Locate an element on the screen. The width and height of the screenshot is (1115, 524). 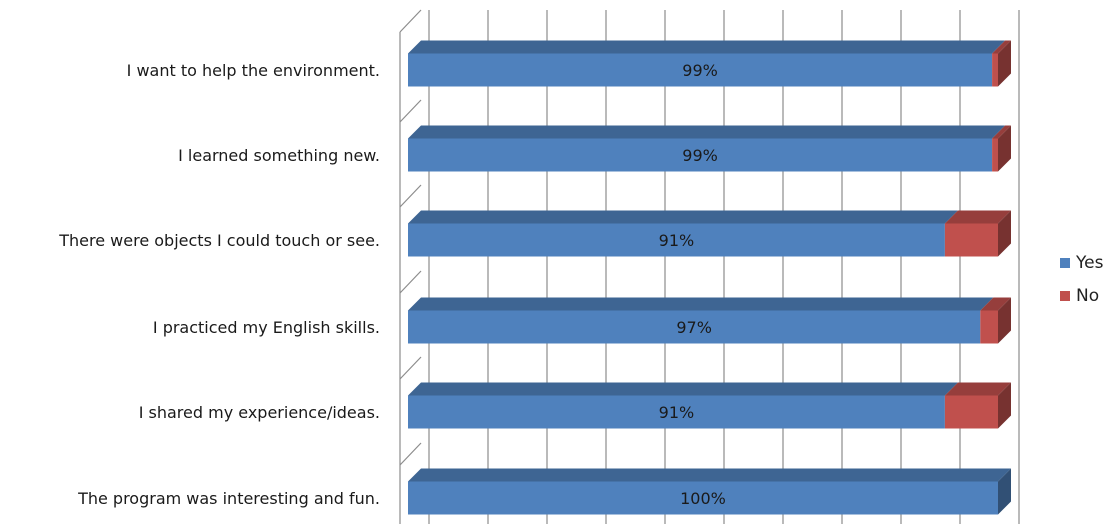
data-label-yes: 97% is located at coordinates (694, 327).